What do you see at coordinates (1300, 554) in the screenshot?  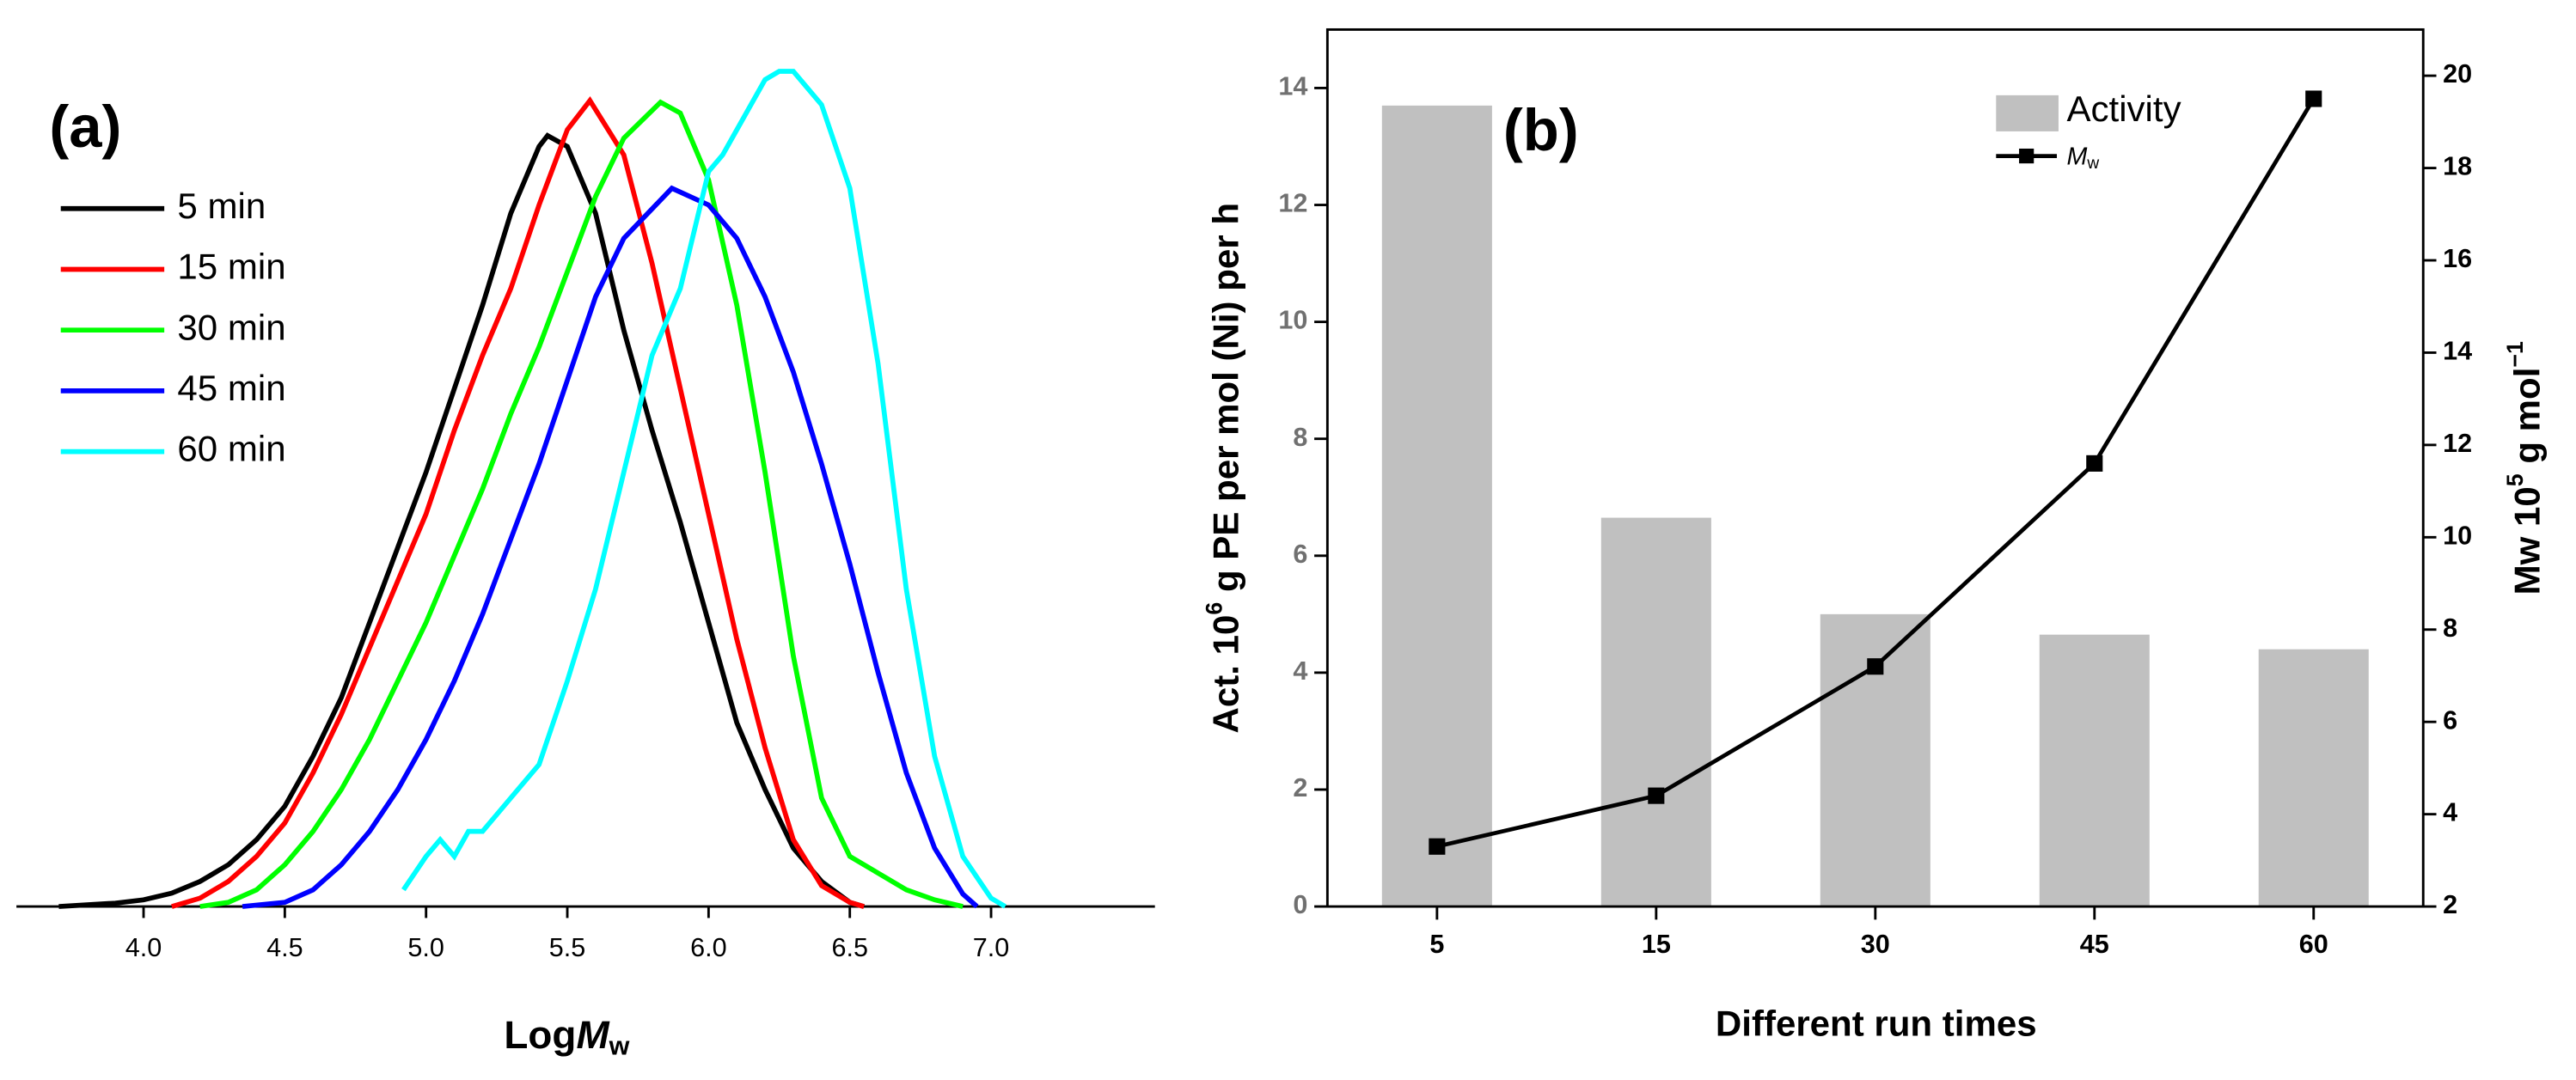 I see `y-tick-label: 6` at bounding box center [1300, 554].